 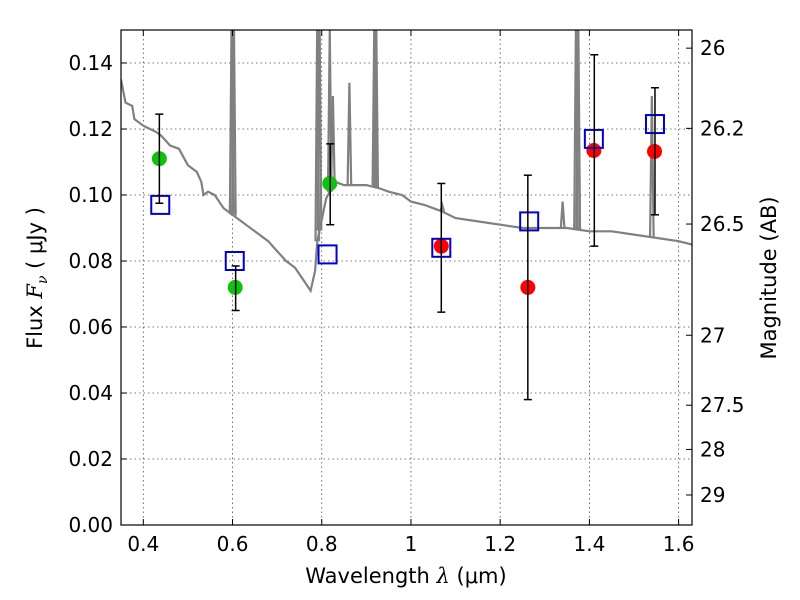 I want to click on y-axis-label: Flux Fν ( μJy ), so click(x=37, y=278).